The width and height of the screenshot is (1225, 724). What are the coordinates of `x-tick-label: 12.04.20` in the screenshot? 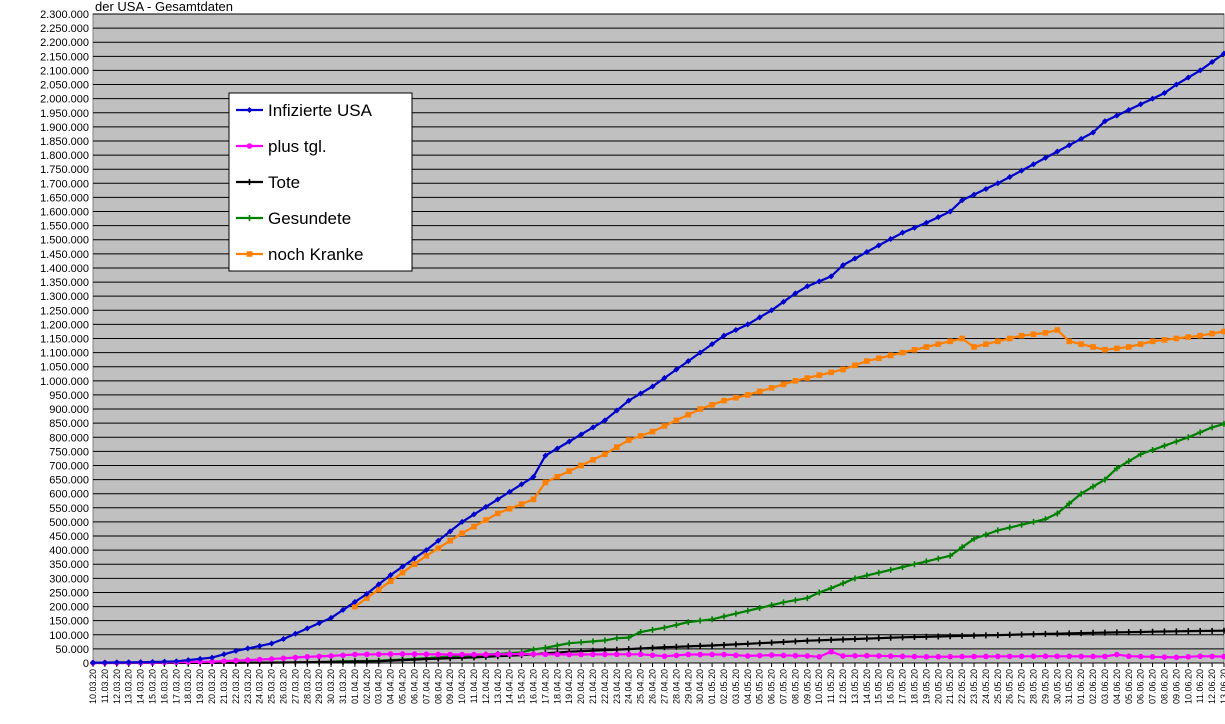 It's located at (486, 686).